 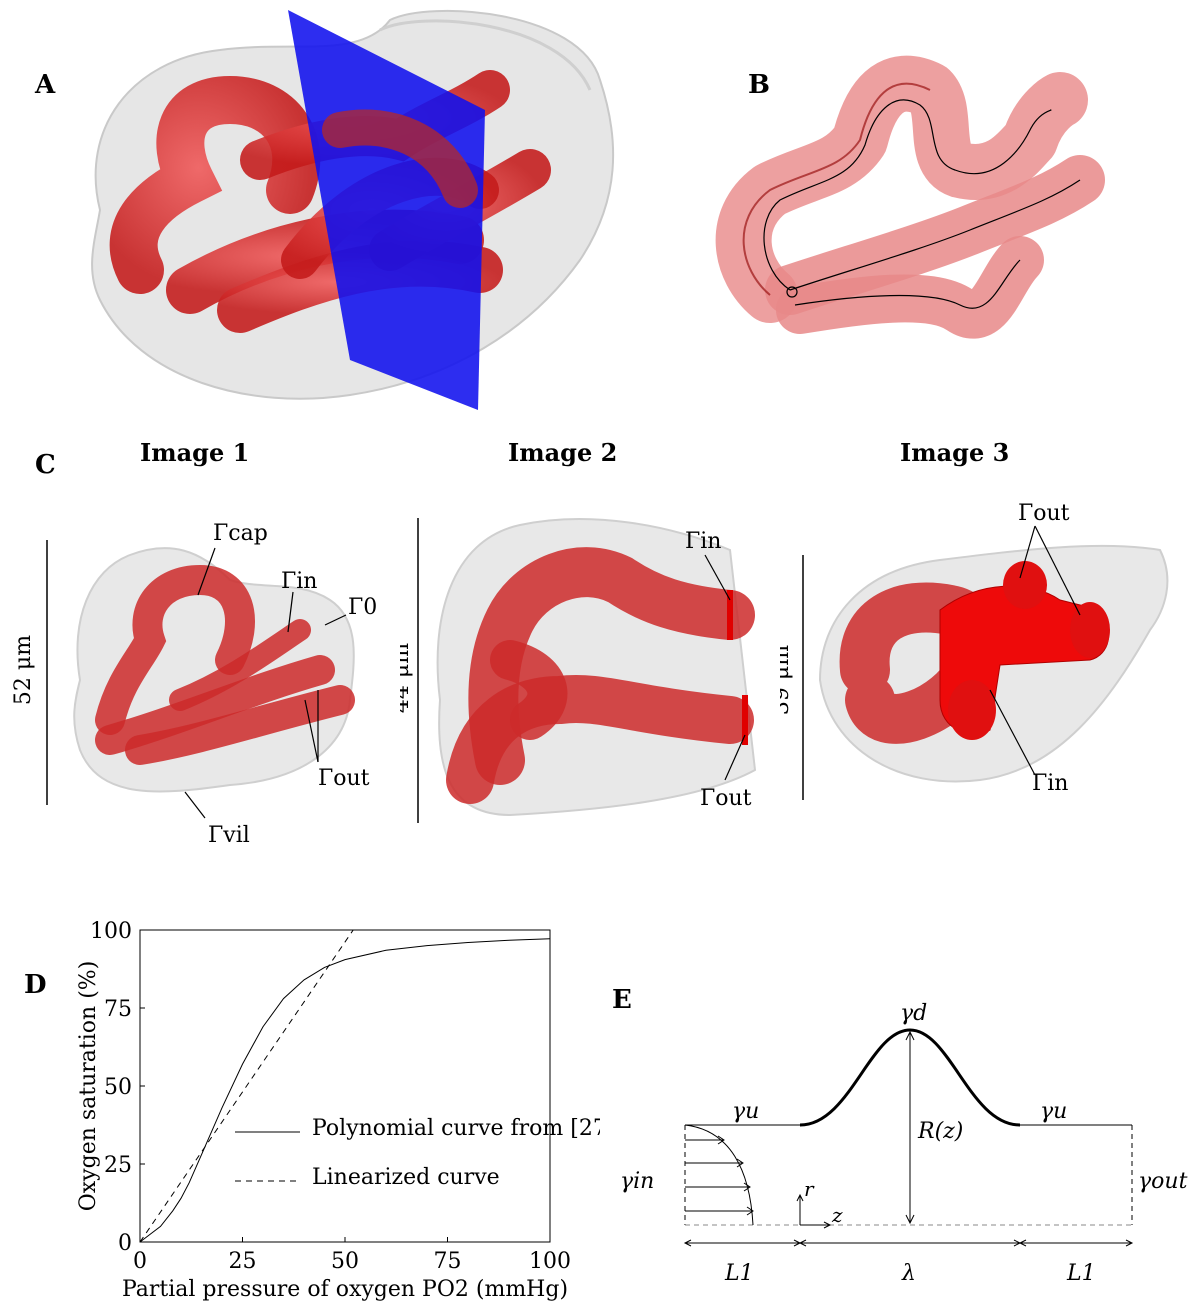 What do you see at coordinates (787, 680) in the screenshot?
I see `scale-label-3: 39 μm` at bounding box center [787, 680].